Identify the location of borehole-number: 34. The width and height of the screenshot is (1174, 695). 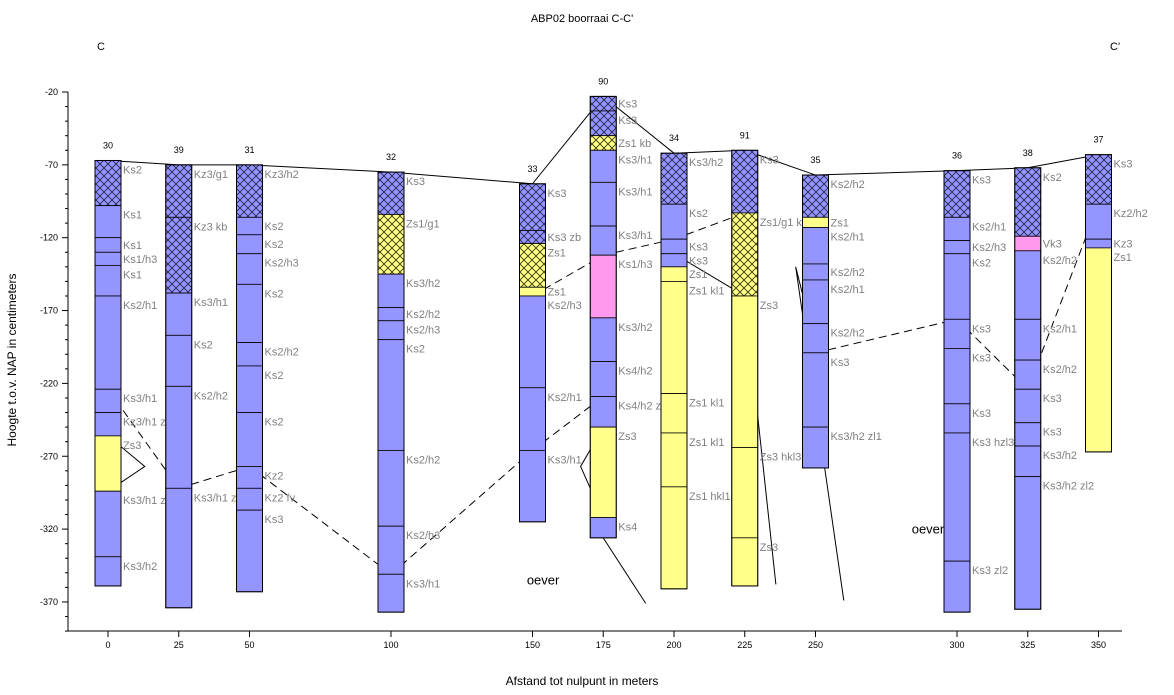
(674, 138).